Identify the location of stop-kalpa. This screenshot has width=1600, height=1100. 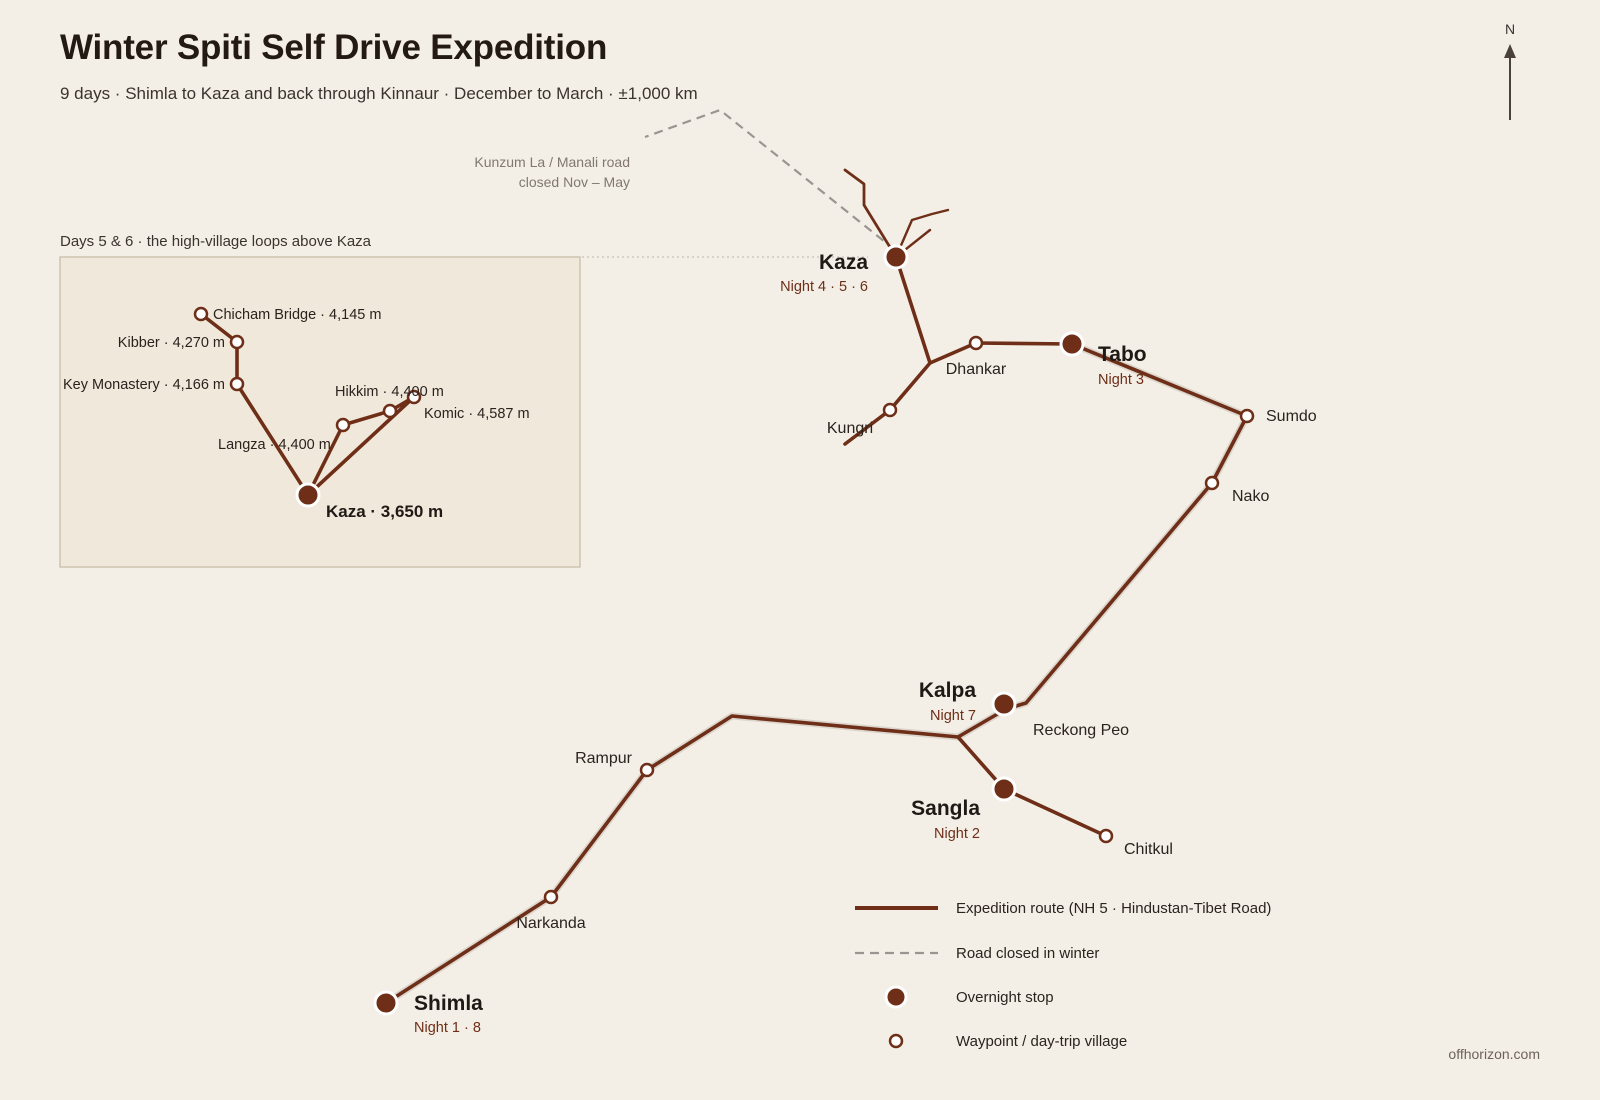
(1004, 704).